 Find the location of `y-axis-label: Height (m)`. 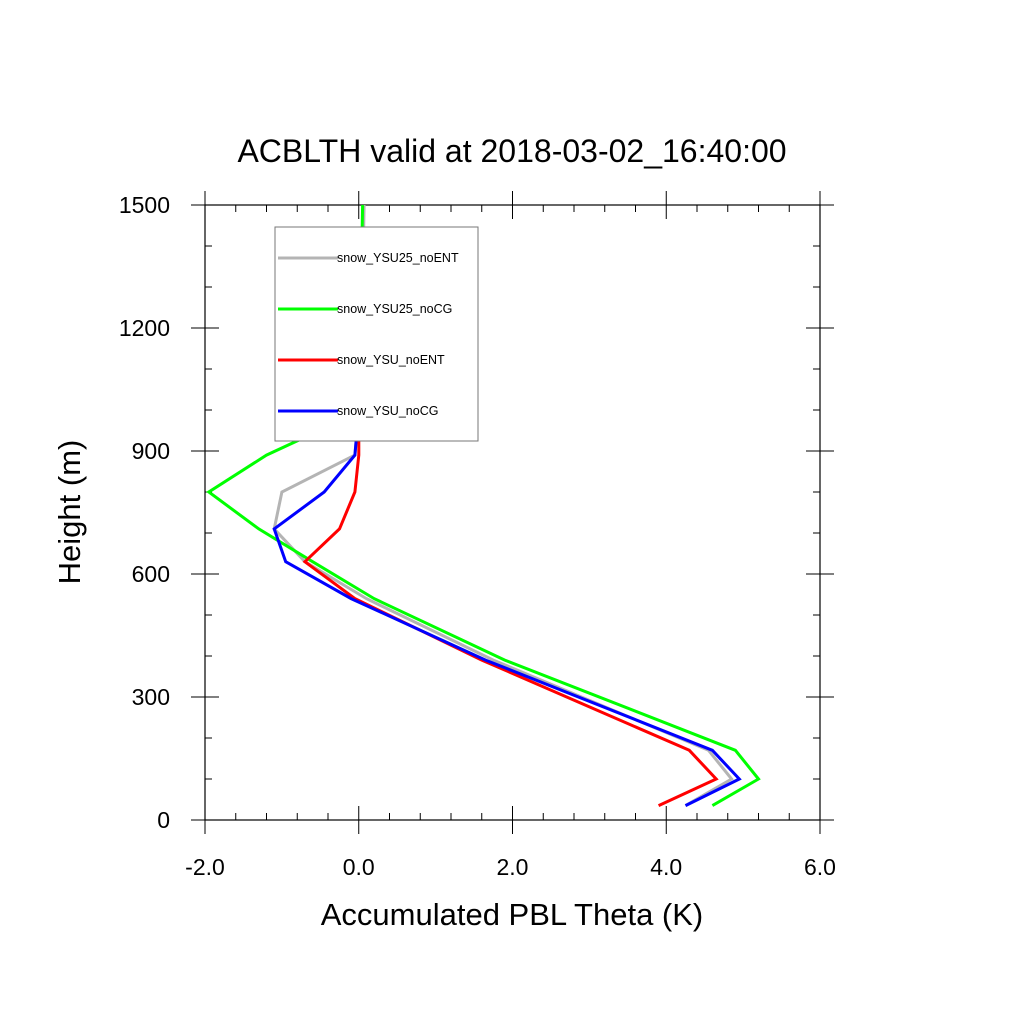

y-axis-label: Height (m) is located at coordinates (69, 512).